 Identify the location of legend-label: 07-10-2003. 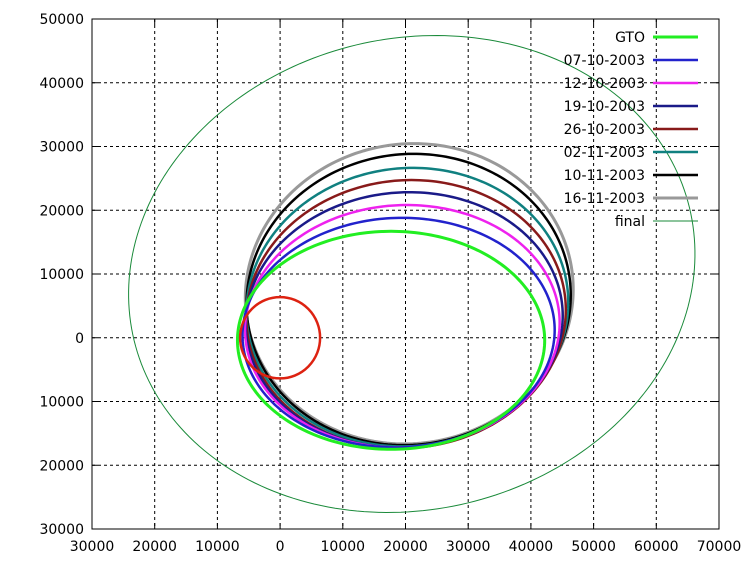
(604, 61).